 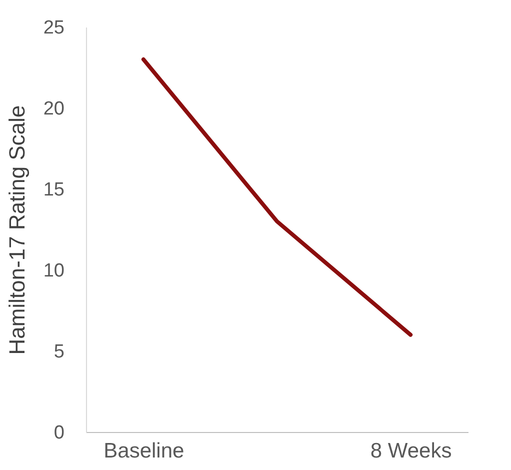 What do you see at coordinates (17, 230) in the screenshot?
I see `y-axis-title: Hamilton-17 Rating Scale` at bounding box center [17, 230].